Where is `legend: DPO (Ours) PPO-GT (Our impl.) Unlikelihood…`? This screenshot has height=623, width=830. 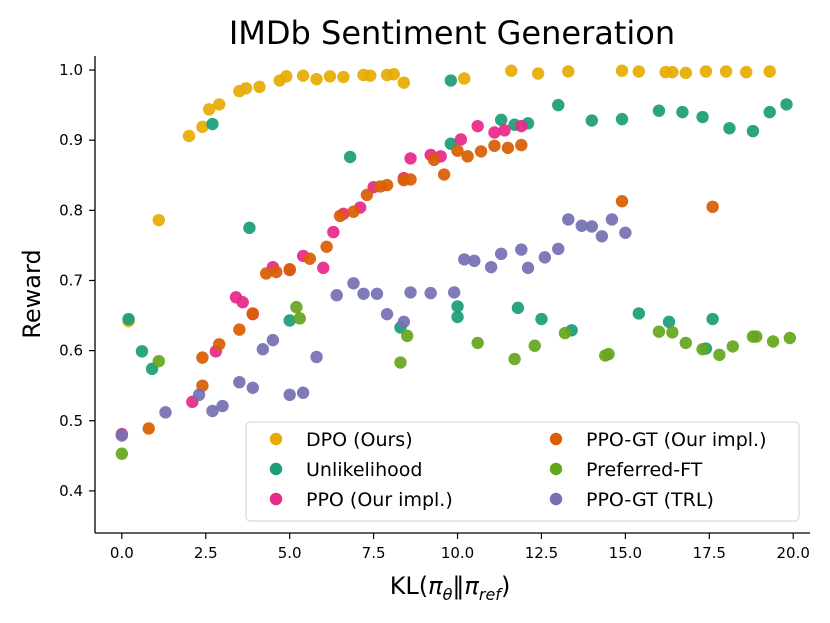 legend: DPO (Ours) PPO-GT (Our impl.) Unlikelihood… is located at coordinates (522, 471).